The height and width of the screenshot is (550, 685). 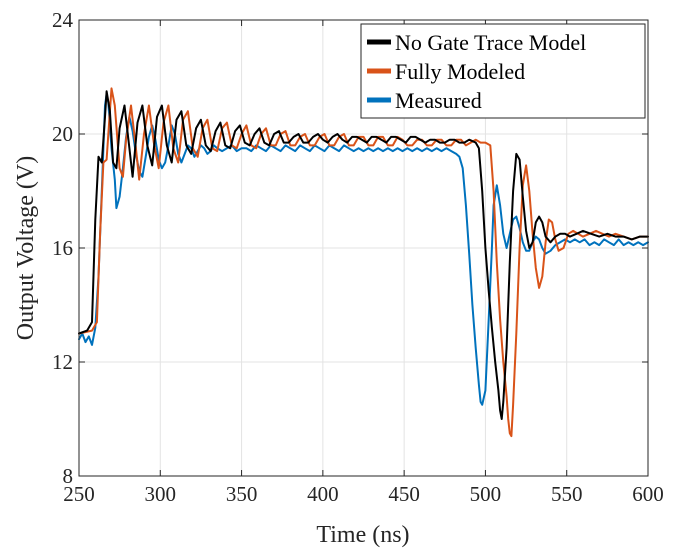 I want to click on x-tick-label: 500, so click(x=486, y=494).